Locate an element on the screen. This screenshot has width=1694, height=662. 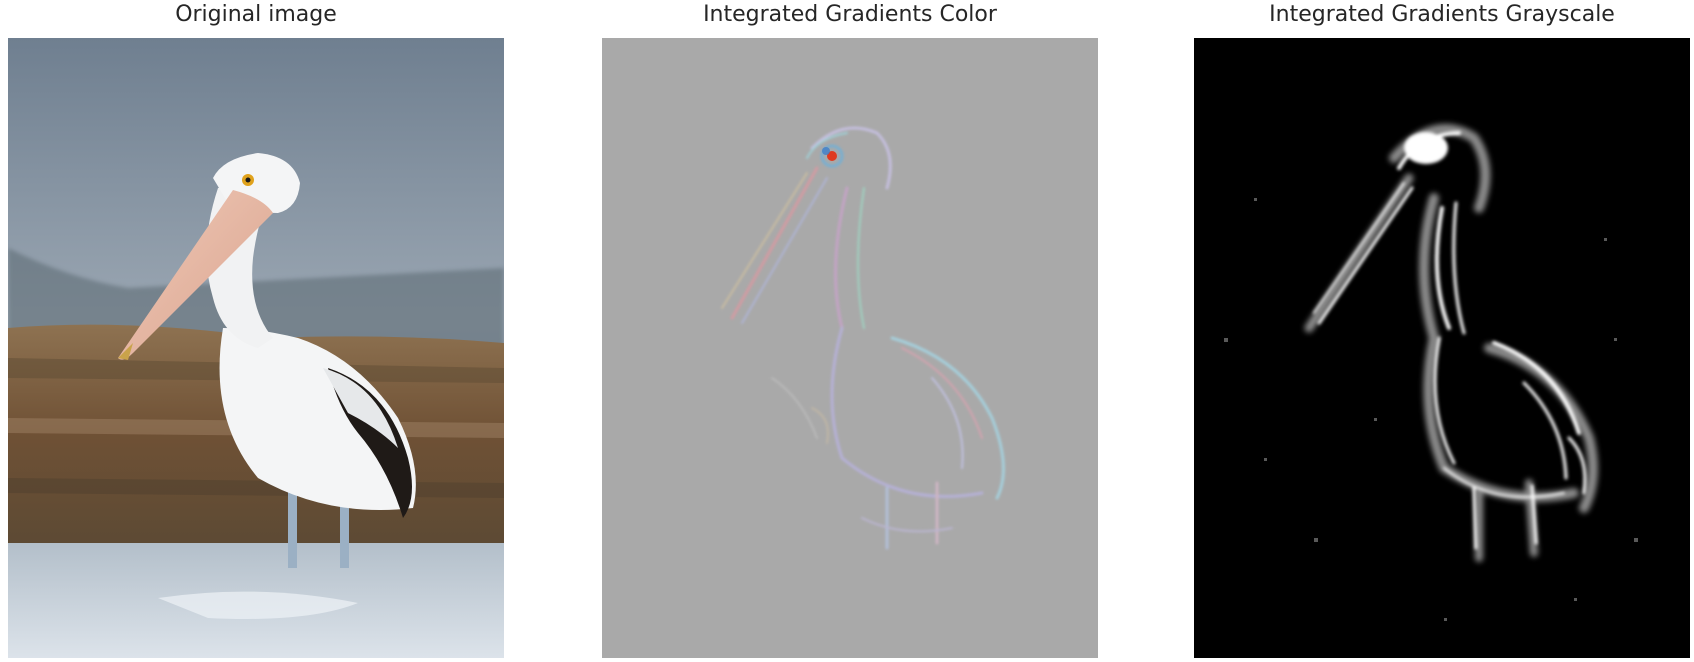
panel-title-ig-color: Integrated Gradients Color is located at coordinates (850, 14).